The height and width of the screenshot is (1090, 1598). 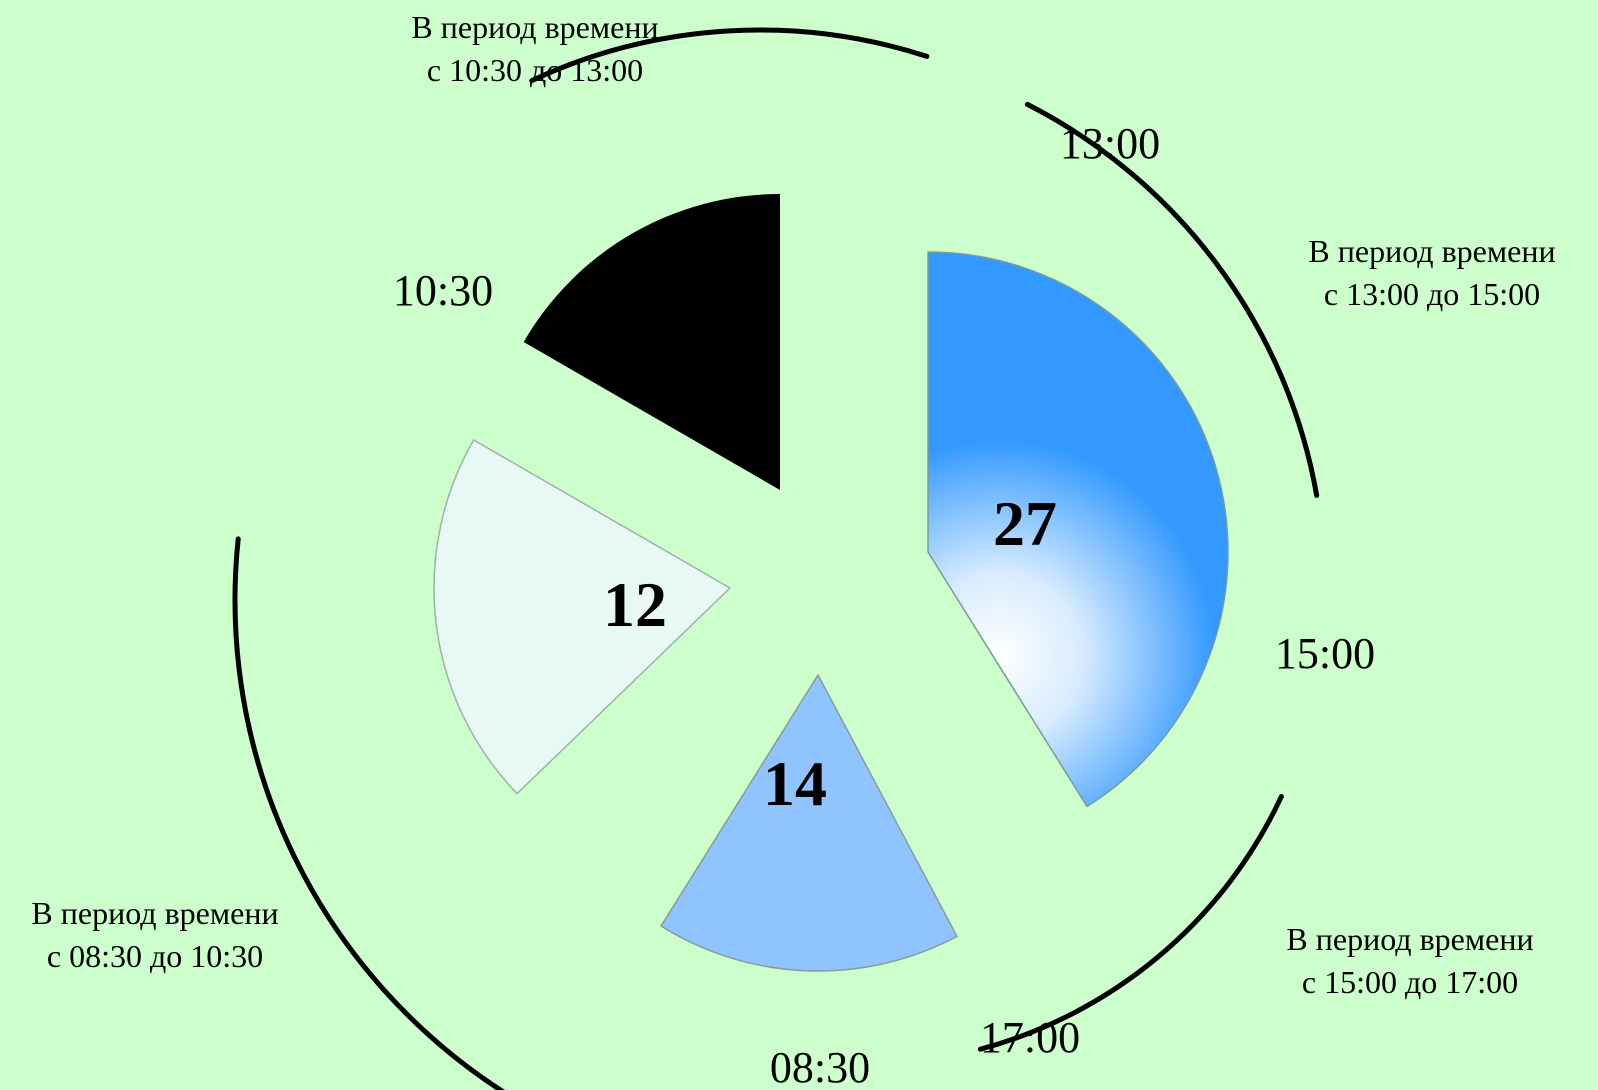 What do you see at coordinates (1110, 143) in the screenshot?
I see `time-mark-label: 13:00` at bounding box center [1110, 143].